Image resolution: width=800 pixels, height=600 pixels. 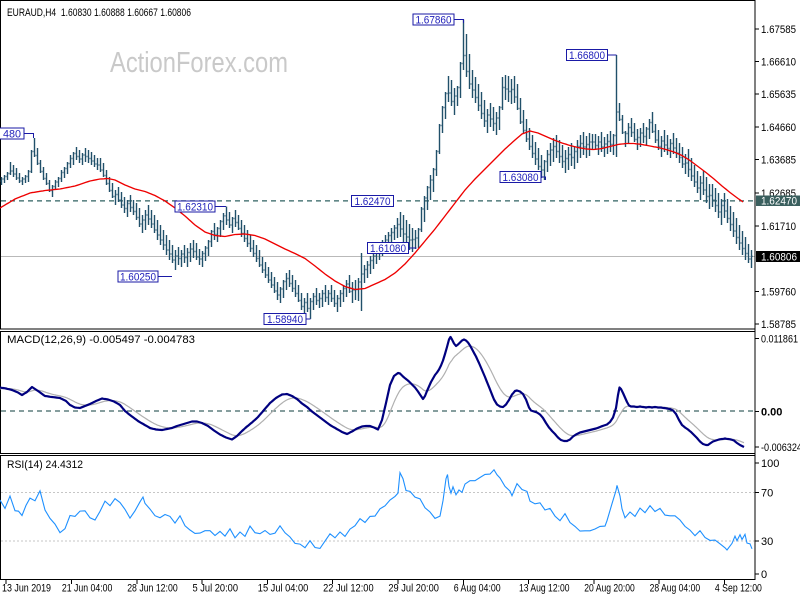 I want to click on svg-text: 0, so click(x=764, y=575).